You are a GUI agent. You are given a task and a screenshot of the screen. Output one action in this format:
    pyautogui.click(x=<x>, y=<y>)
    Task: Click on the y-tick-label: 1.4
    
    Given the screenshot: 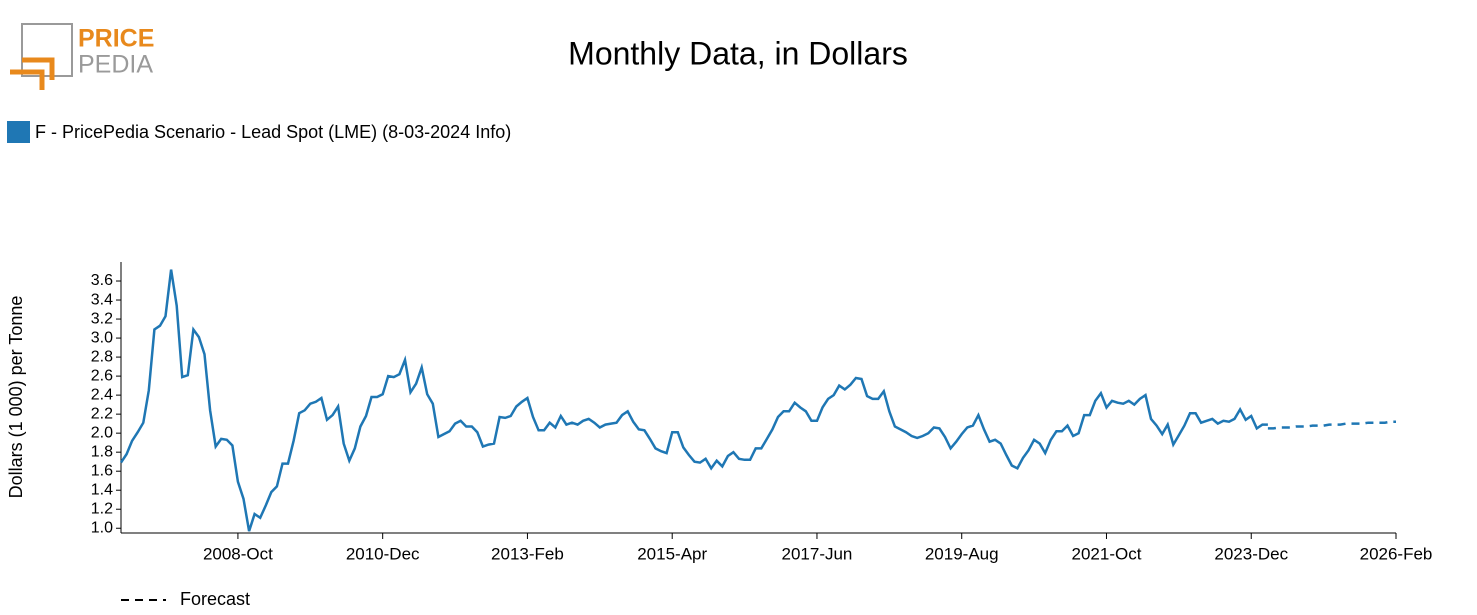 What is the action you would take?
    pyautogui.click(x=102, y=489)
    